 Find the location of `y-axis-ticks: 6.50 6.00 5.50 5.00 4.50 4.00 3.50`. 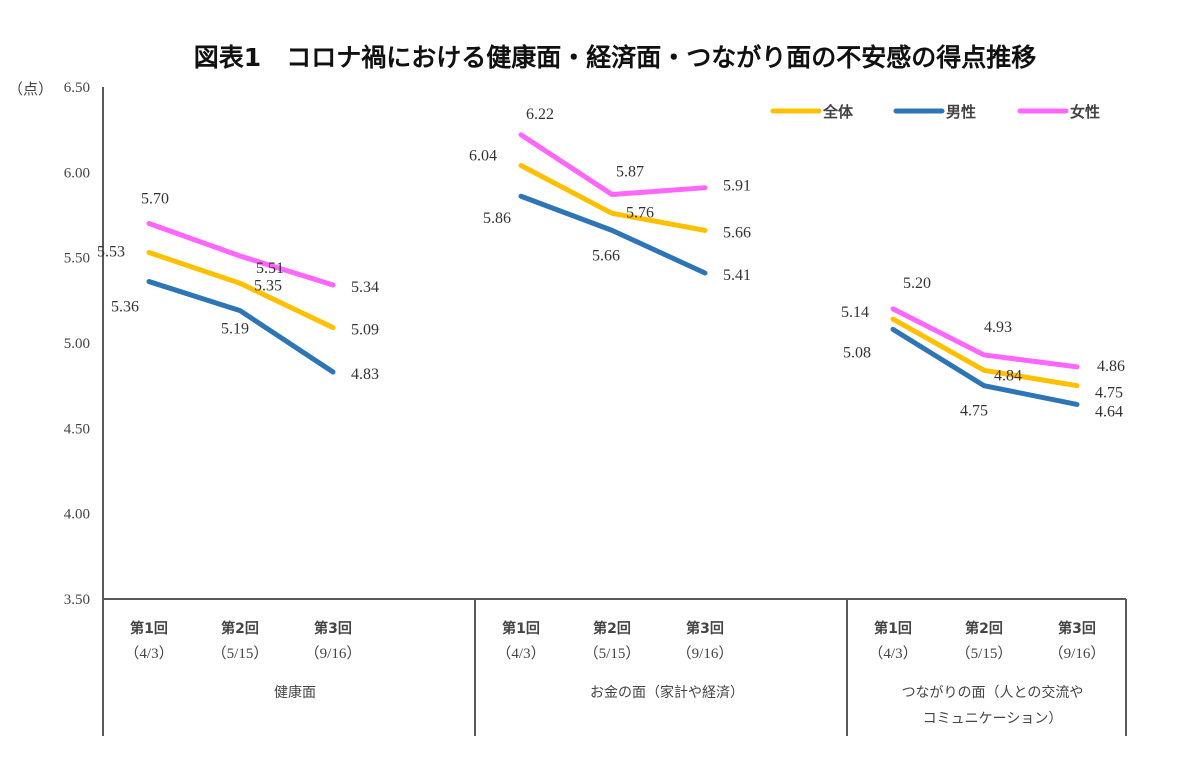

y-axis-ticks: 6.50 6.00 5.50 5.00 4.50 4.00 3.50 is located at coordinates (77, 344).